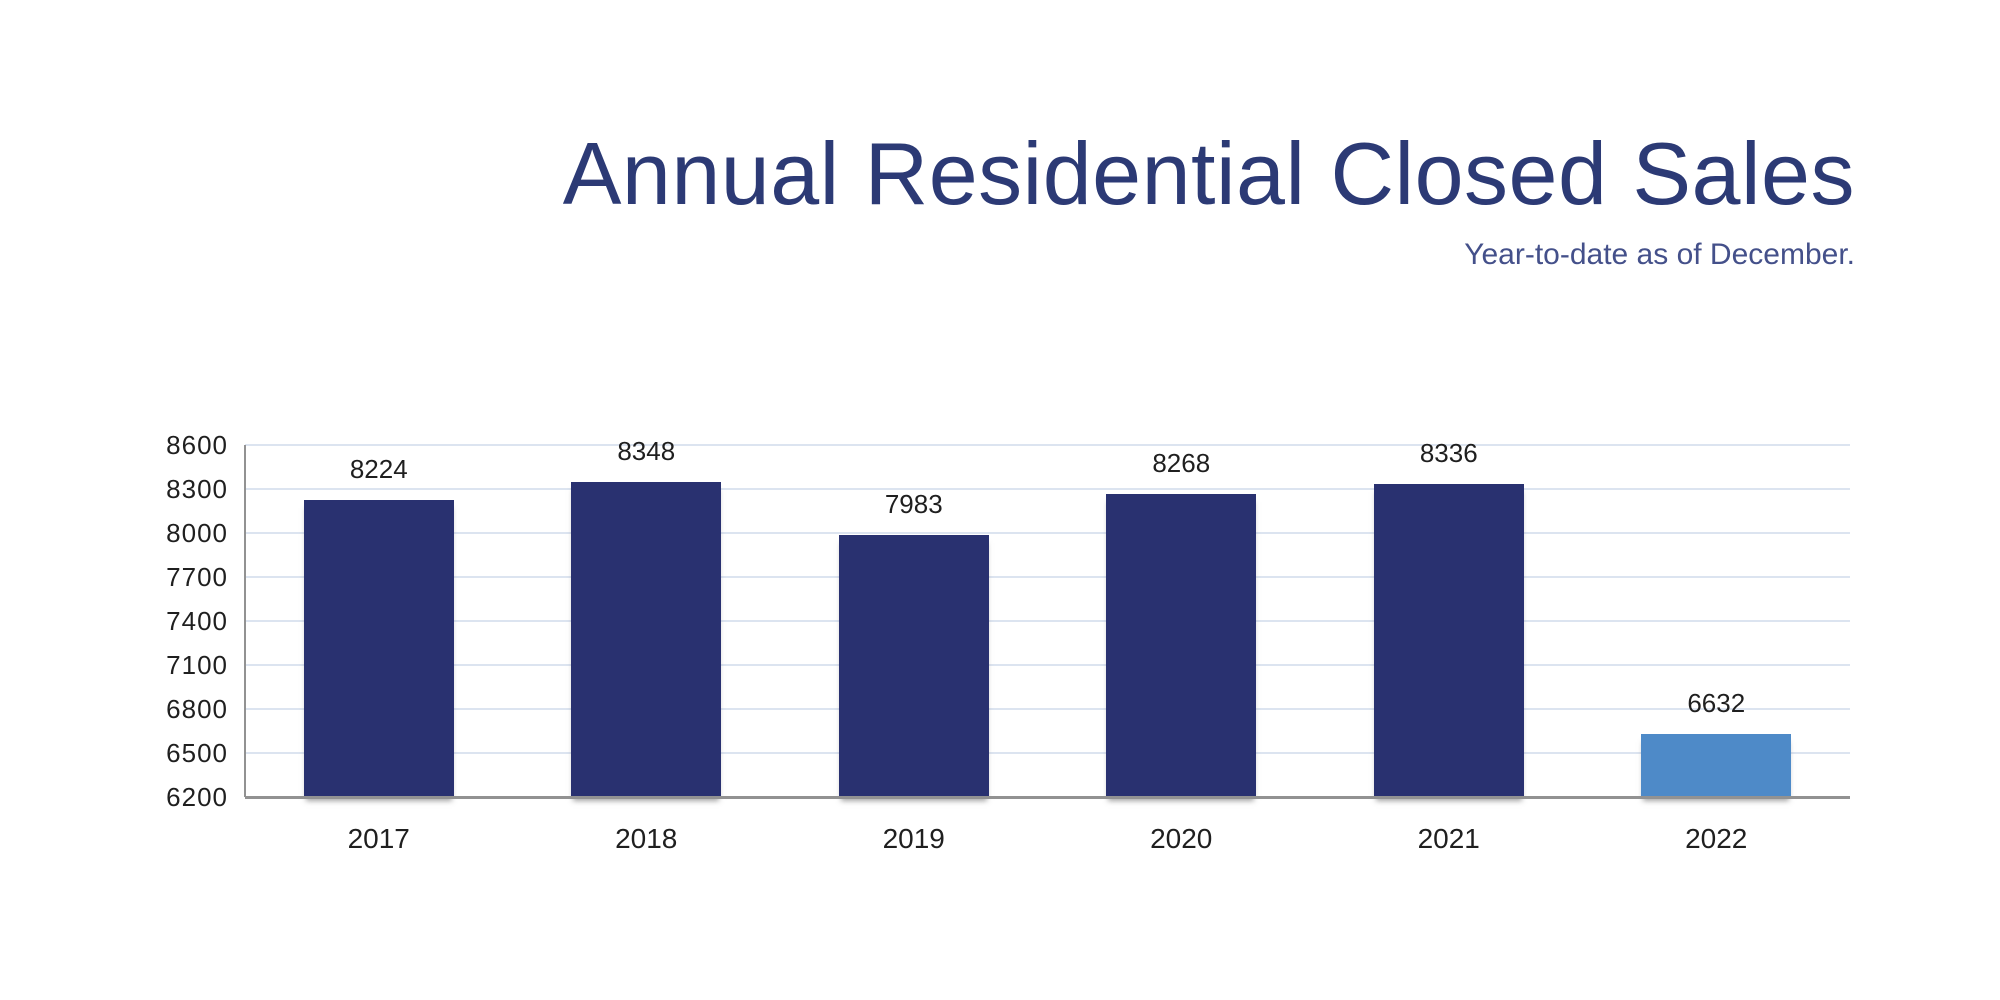 The height and width of the screenshot is (1000, 2000). I want to click on y-tick-label: 8300, so click(197, 489).